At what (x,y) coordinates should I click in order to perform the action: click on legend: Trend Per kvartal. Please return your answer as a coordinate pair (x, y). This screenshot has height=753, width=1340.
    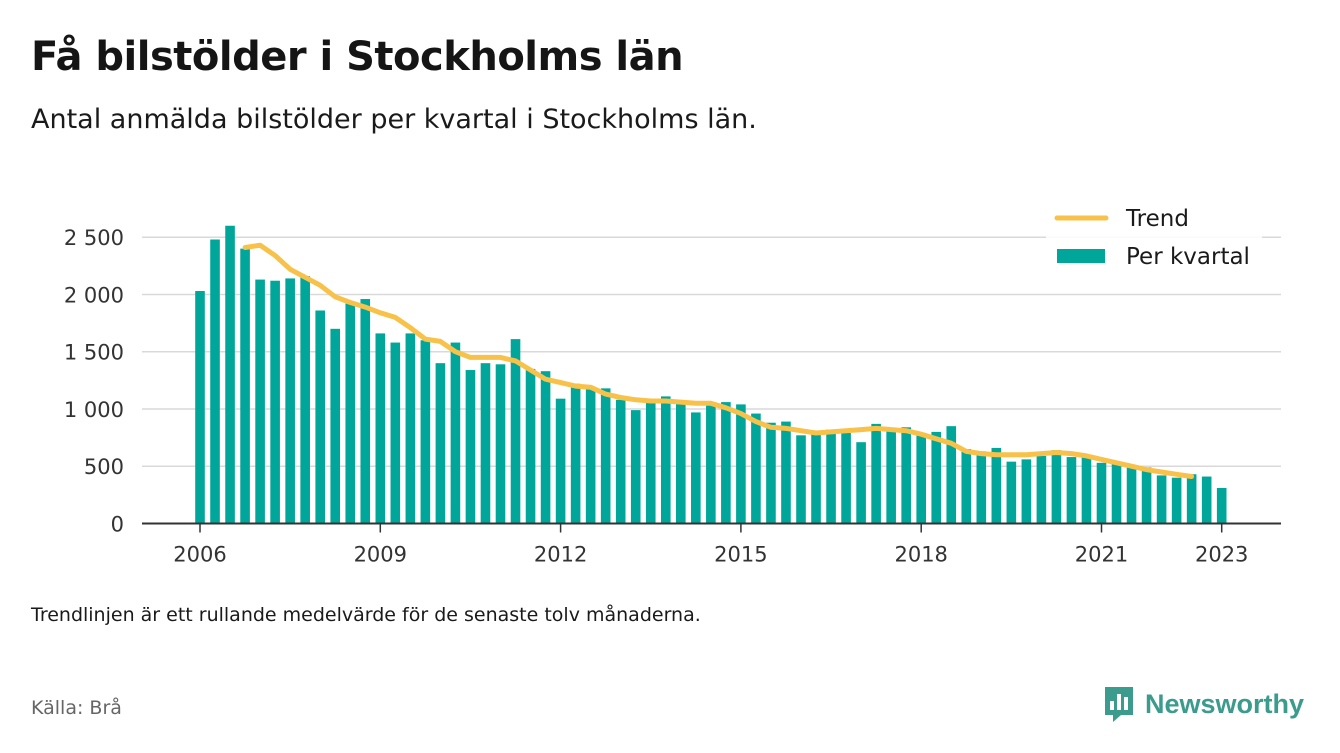
    Looking at the image, I should click on (1154, 240).